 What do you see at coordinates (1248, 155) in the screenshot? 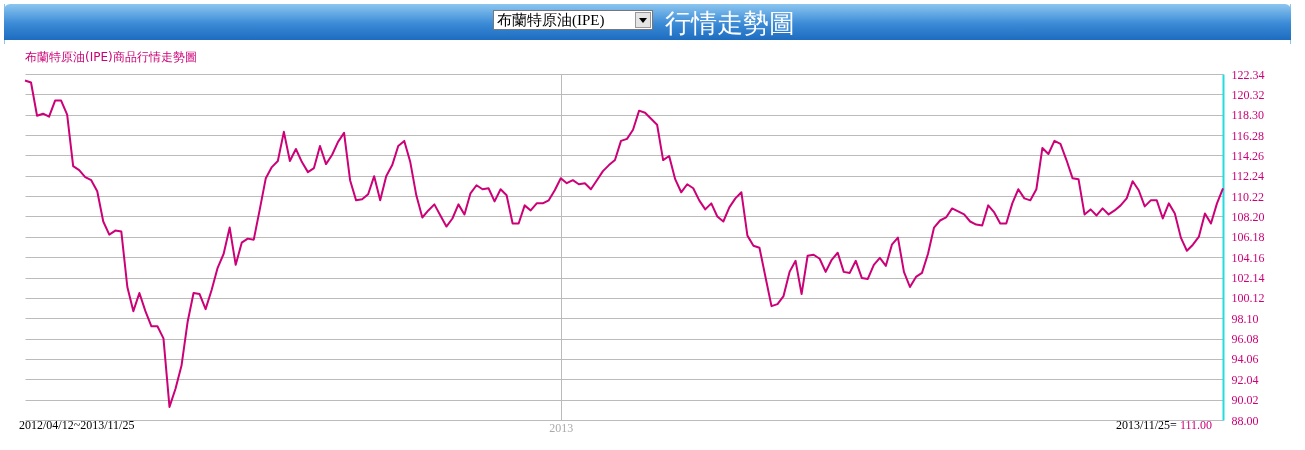
I see `y-tick-label: 114.26` at bounding box center [1248, 155].